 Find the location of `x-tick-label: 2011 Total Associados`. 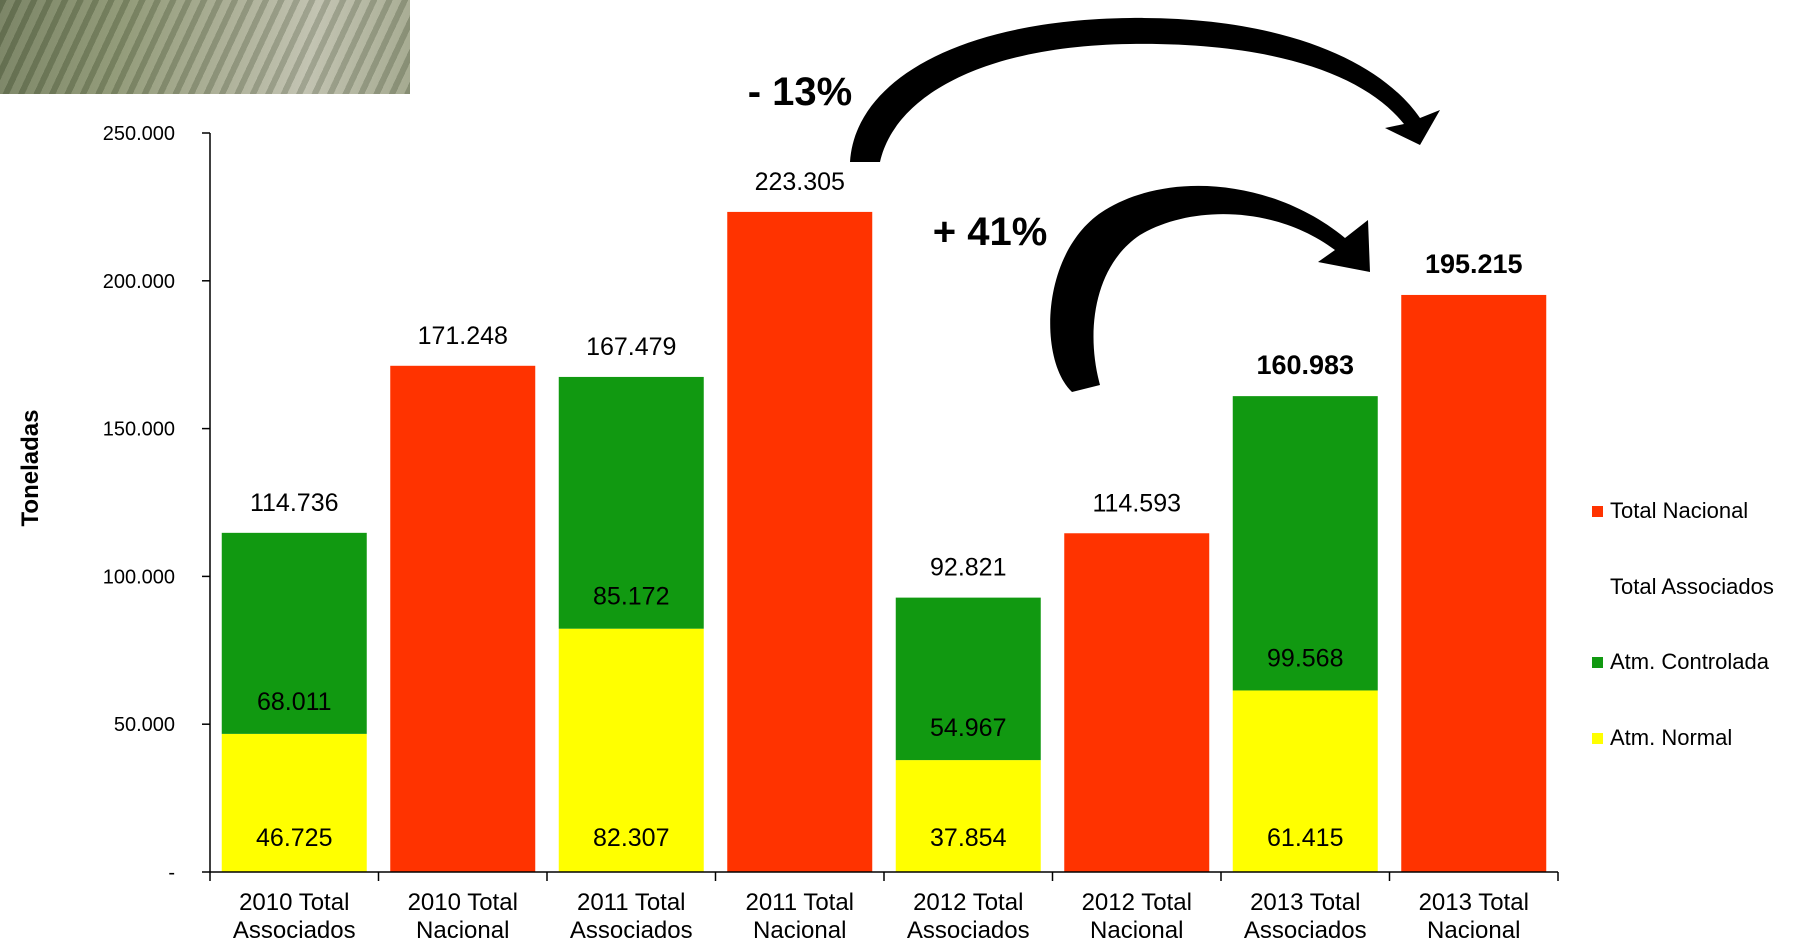

x-tick-label: 2011 Total Associados is located at coordinates (631, 916).